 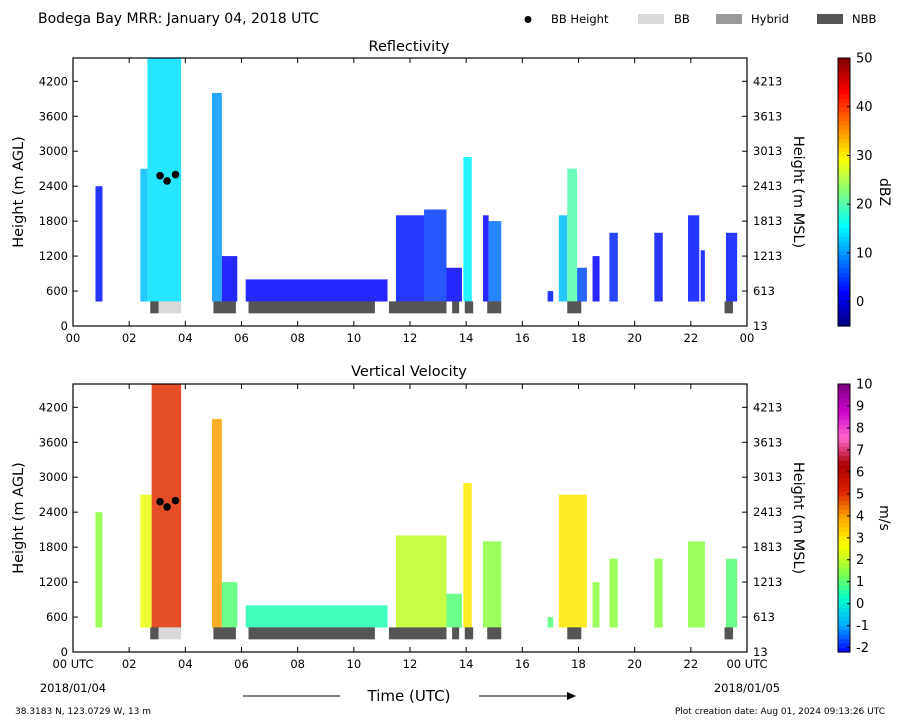 I want to click on x-tick-label-3: 06, so click(x=241, y=338).